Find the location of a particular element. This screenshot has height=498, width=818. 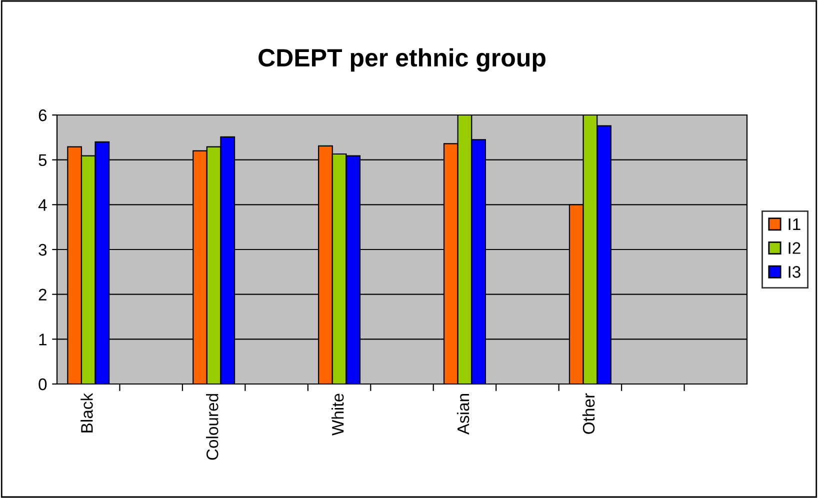

chart-title: CDEPT per ethnic group is located at coordinates (402, 60).